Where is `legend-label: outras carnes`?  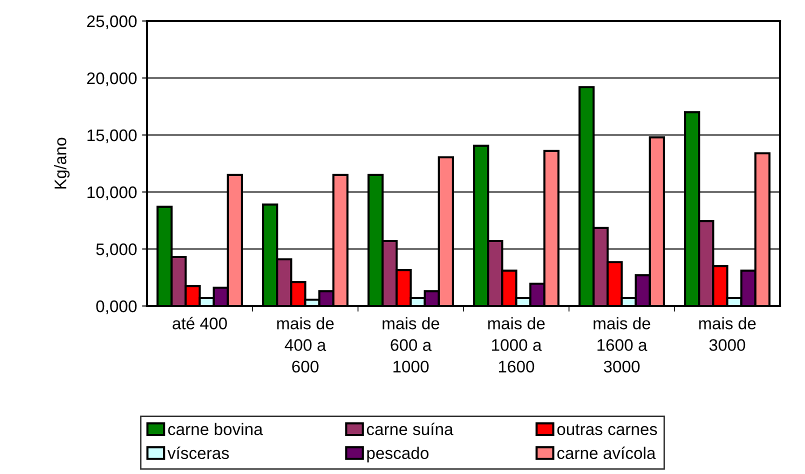
legend-label: outras carnes is located at coordinates (607, 430).